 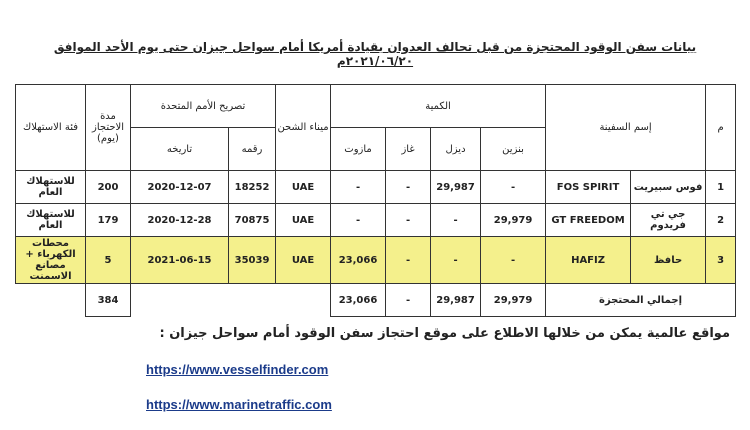 What do you see at coordinates (513, 220) in the screenshot?
I see `table-cell: 29,979` at bounding box center [513, 220].